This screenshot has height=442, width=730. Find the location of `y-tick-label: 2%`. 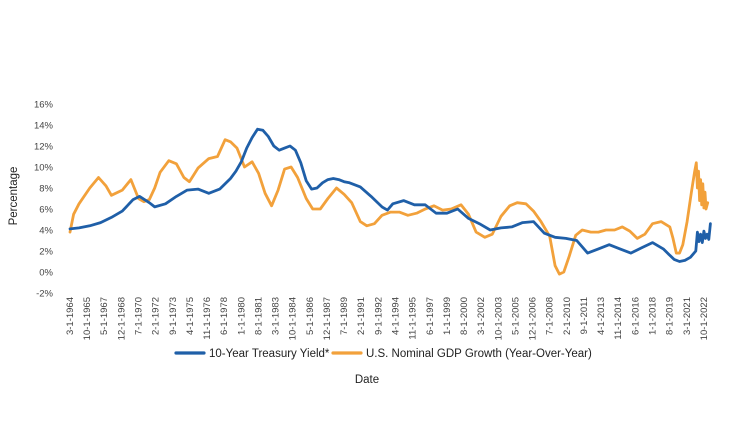

y-tick-label: 2% is located at coordinates (46, 252).